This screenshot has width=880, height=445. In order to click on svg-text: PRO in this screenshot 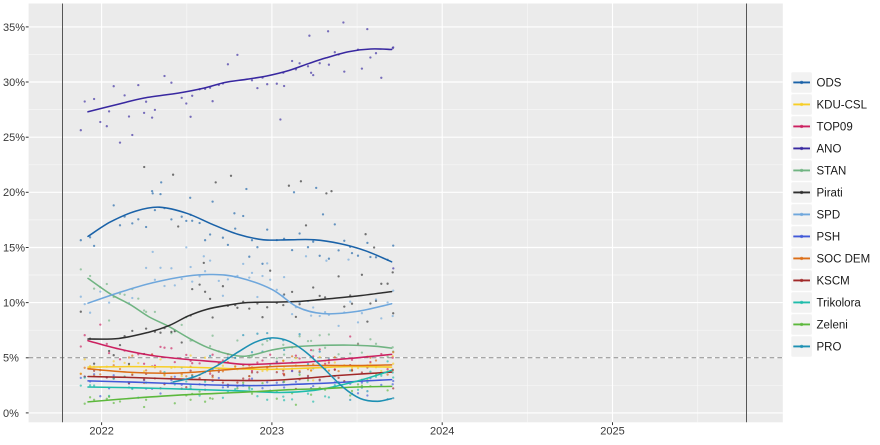, I will do `click(829, 348)`.